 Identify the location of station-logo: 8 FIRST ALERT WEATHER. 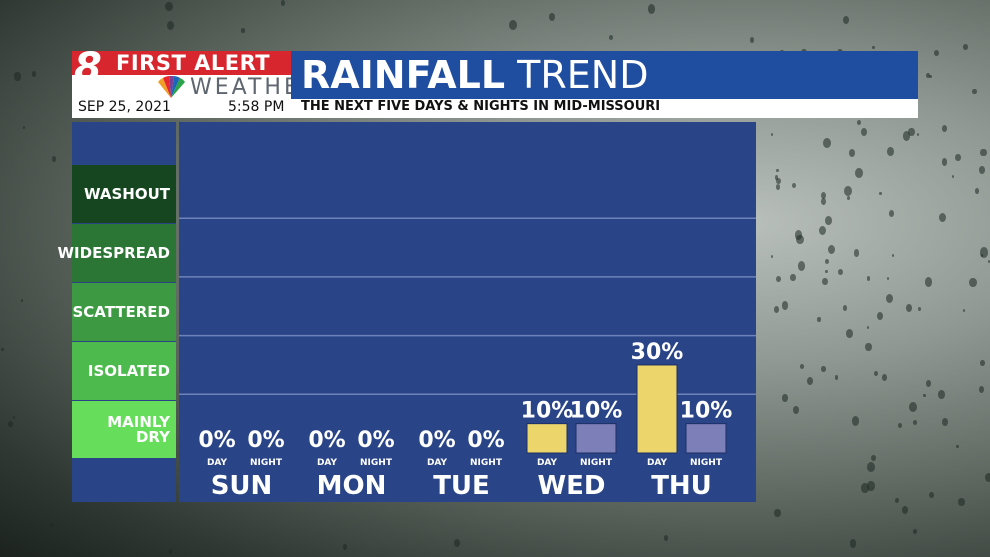
(181, 75).